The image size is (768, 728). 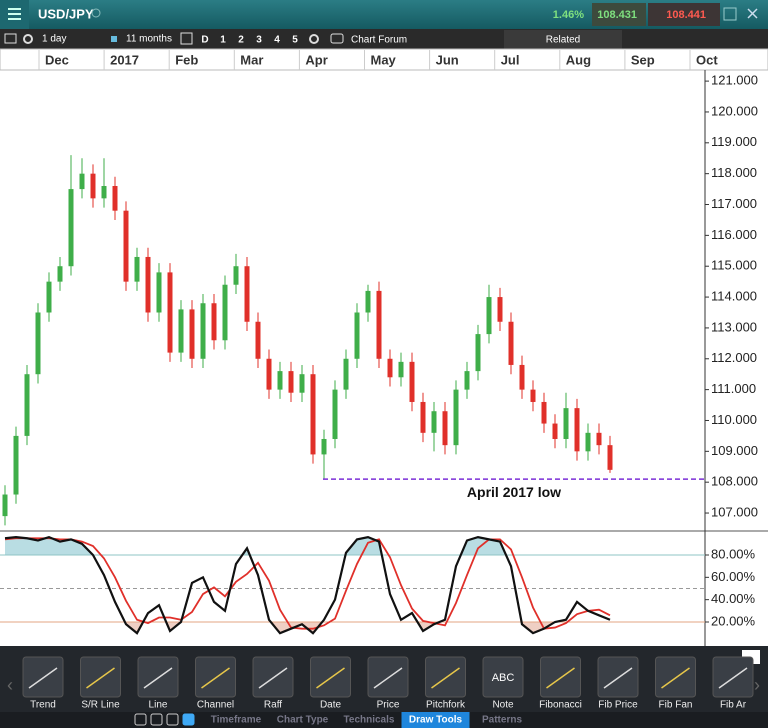 What do you see at coordinates (259, 40) in the screenshot?
I see `period-button: 3` at bounding box center [259, 40].